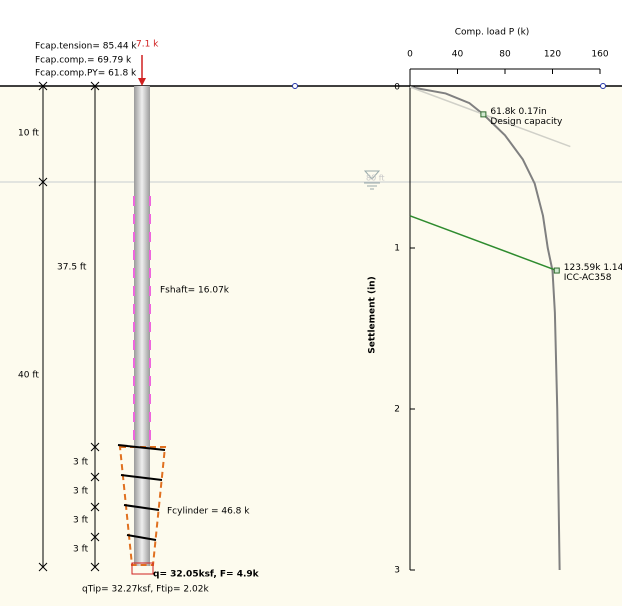  What do you see at coordinates (69, 326) in the screenshot?
I see `dimension-lines` at bounding box center [69, 326].